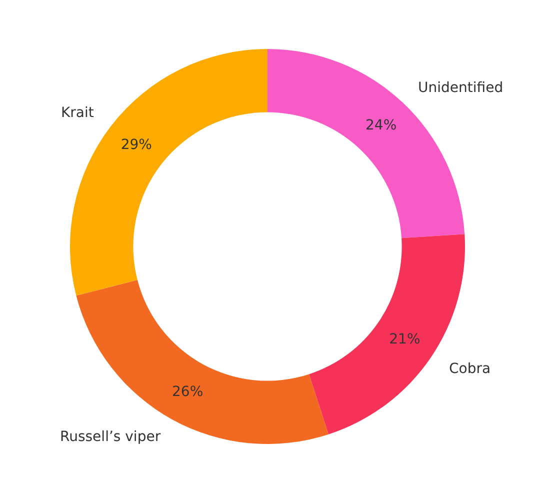 The width and height of the screenshot is (535, 493). What do you see at coordinates (188, 392) in the screenshot?
I see `data-label: 26%` at bounding box center [188, 392].